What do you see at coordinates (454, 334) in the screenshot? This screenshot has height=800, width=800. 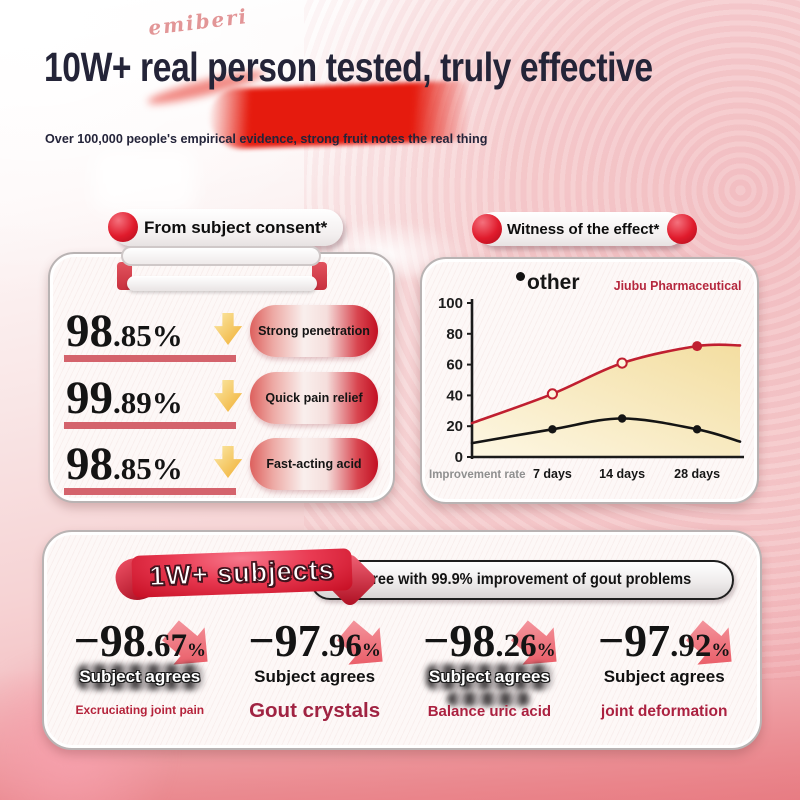 I see `svg-text: 80` at bounding box center [454, 334].